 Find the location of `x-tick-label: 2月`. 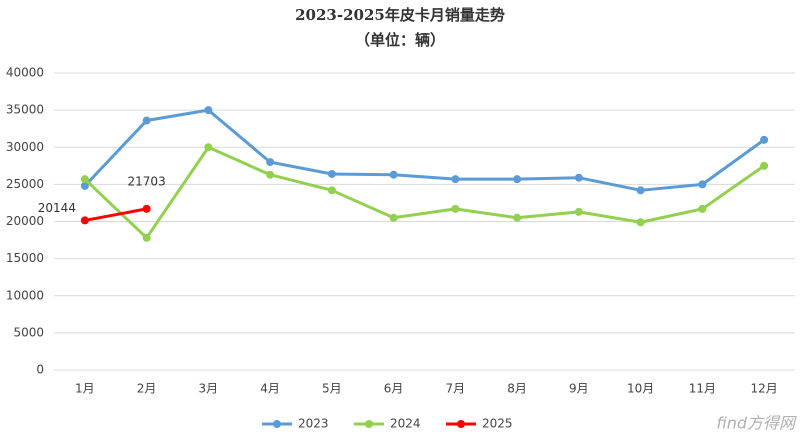

x-tick-label: 2月 is located at coordinates (147, 389).